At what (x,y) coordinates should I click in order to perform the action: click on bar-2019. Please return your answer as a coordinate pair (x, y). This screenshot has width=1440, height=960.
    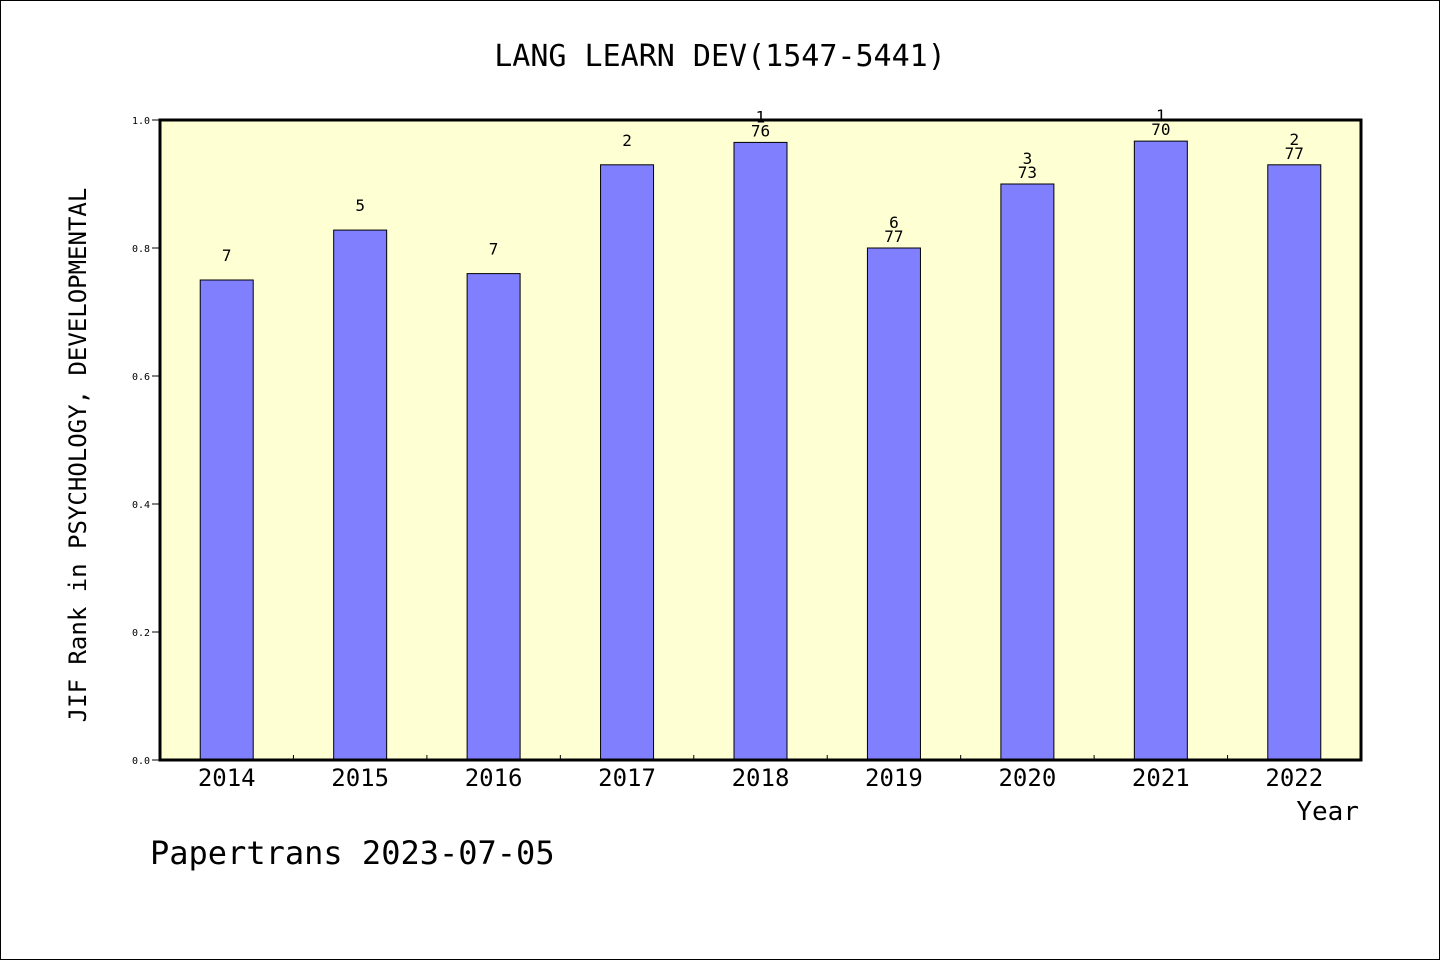
    Looking at the image, I should click on (893, 504).